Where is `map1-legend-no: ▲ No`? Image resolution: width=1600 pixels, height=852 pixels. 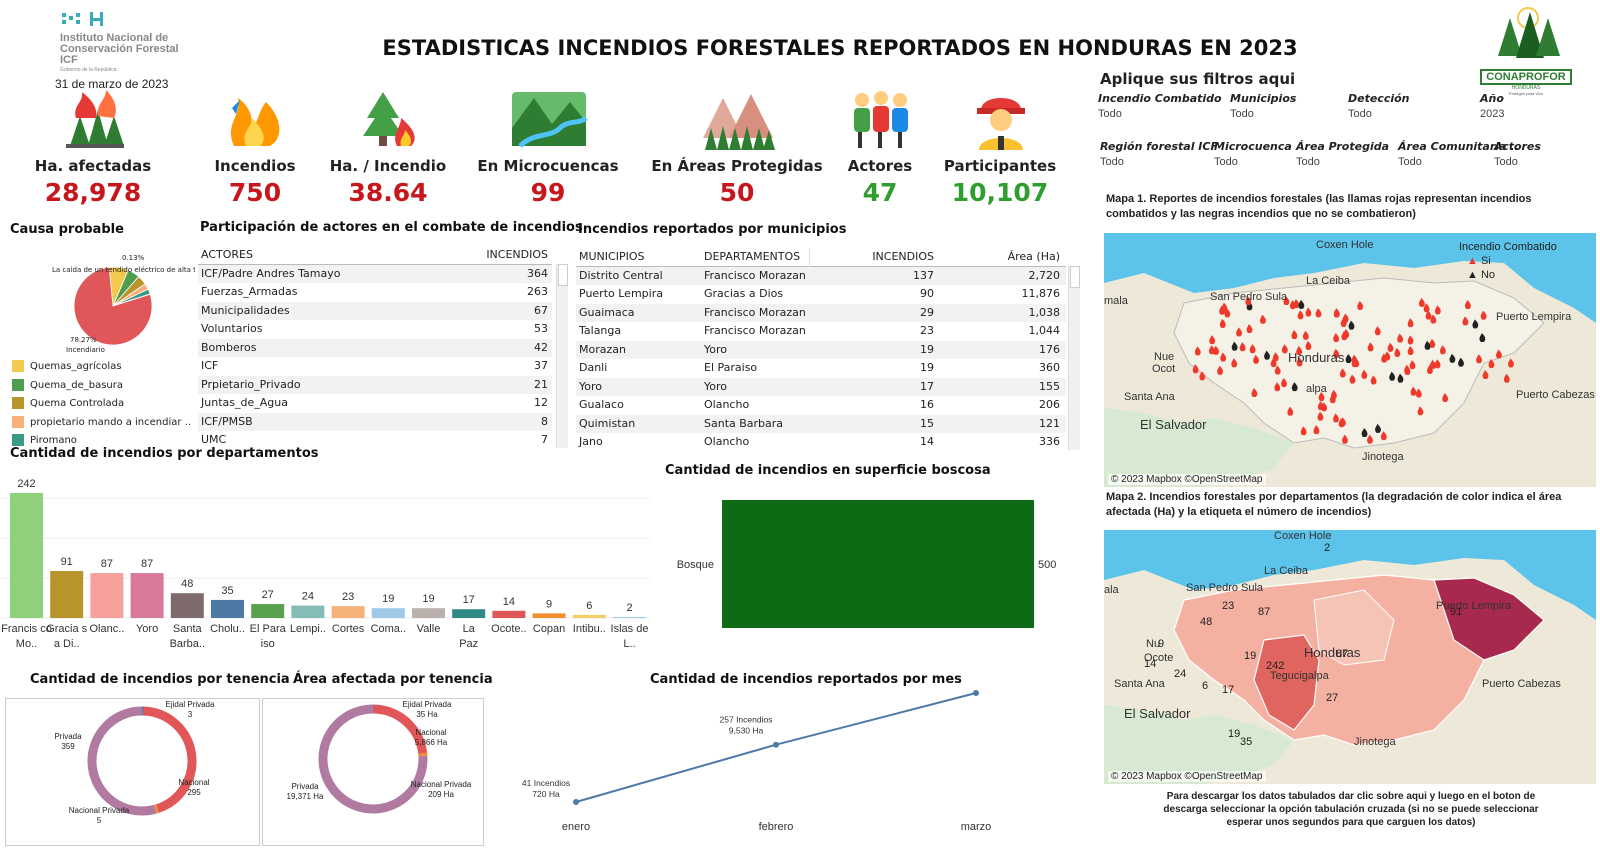
map1-legend-no: ▲ No is located at coordinates (1512, 275).